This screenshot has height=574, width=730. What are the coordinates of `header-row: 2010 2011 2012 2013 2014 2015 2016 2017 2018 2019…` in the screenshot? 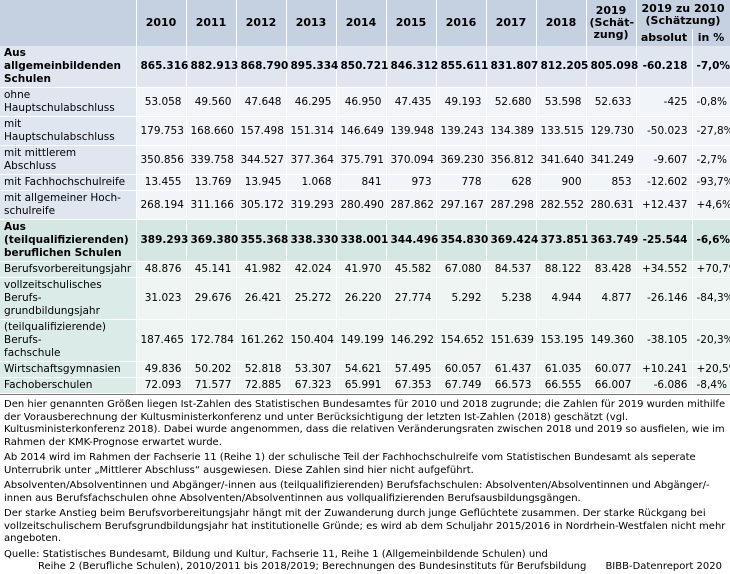 It's located at (365, 23).